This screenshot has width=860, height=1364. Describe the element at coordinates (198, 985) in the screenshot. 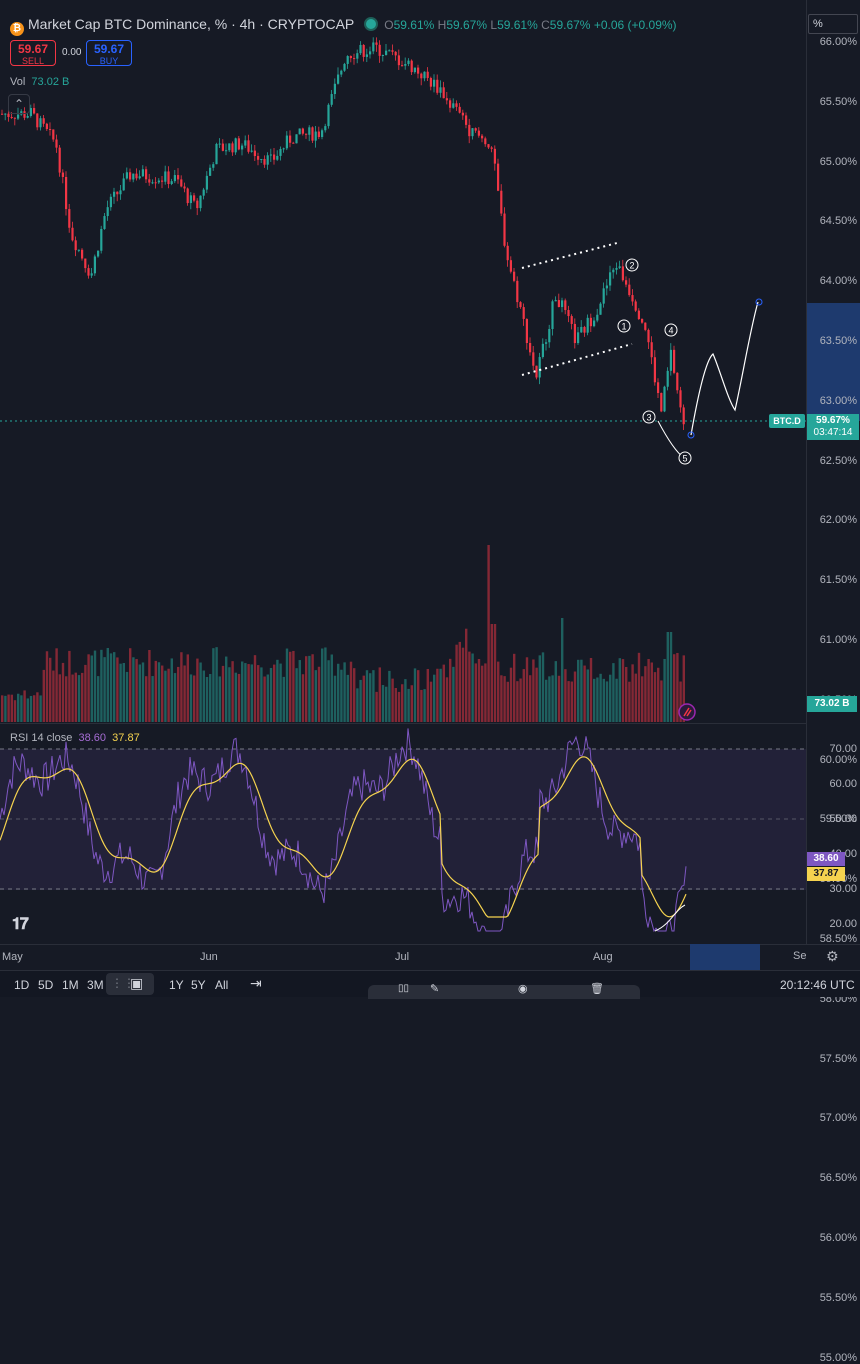

I see `range-5y: 5Y` at that location.